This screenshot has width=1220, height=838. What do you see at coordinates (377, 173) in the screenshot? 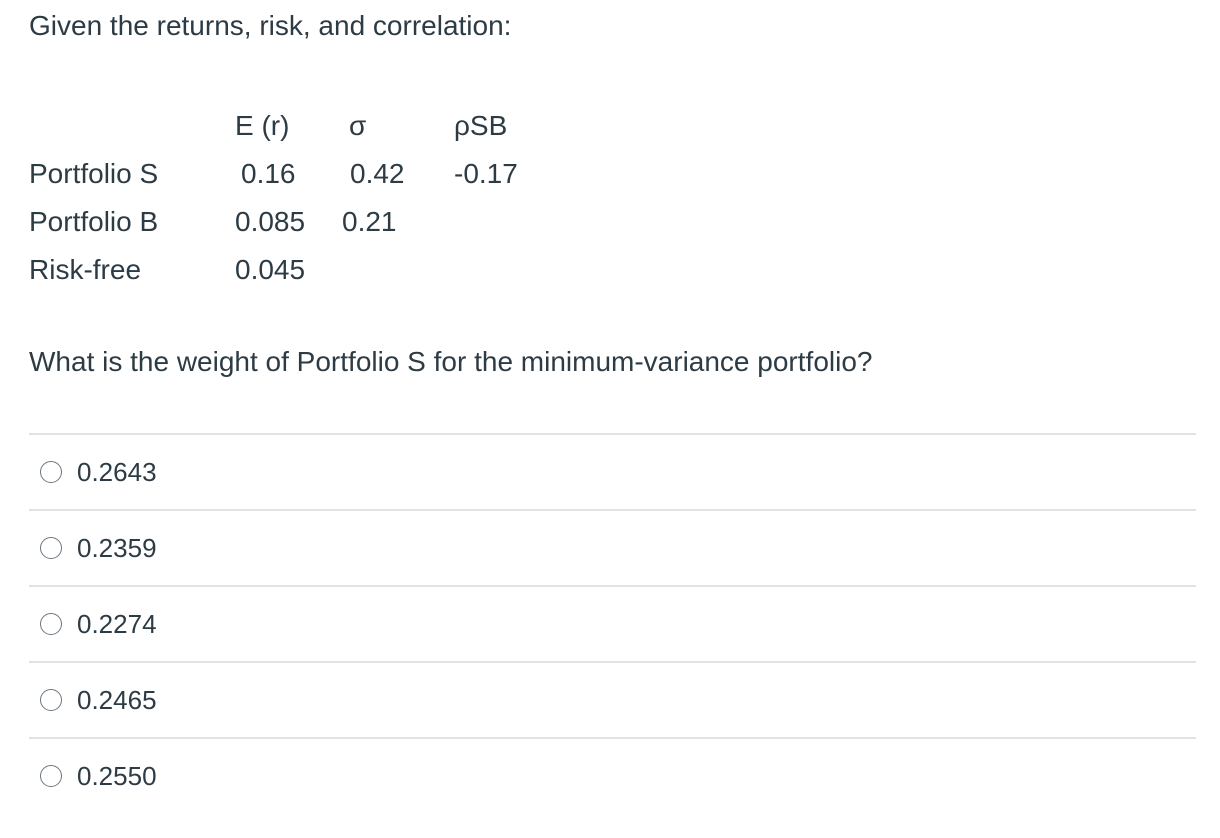
I see `cell-sigma: 0.42` at bounding box center [377, 173].